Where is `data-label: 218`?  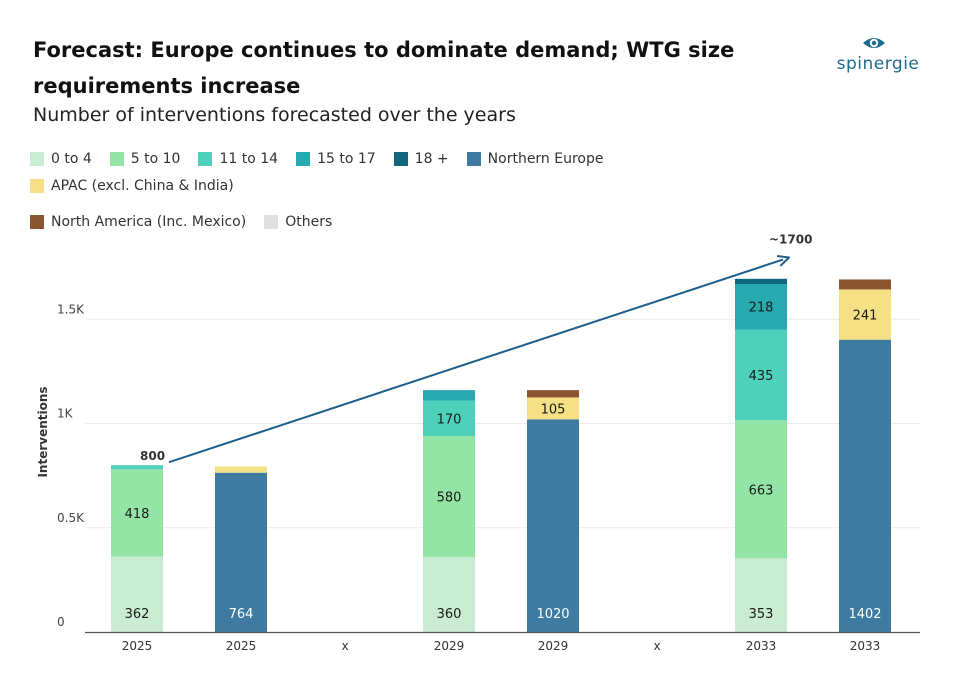 data-label: 218 is located at coordinates (761, 308).